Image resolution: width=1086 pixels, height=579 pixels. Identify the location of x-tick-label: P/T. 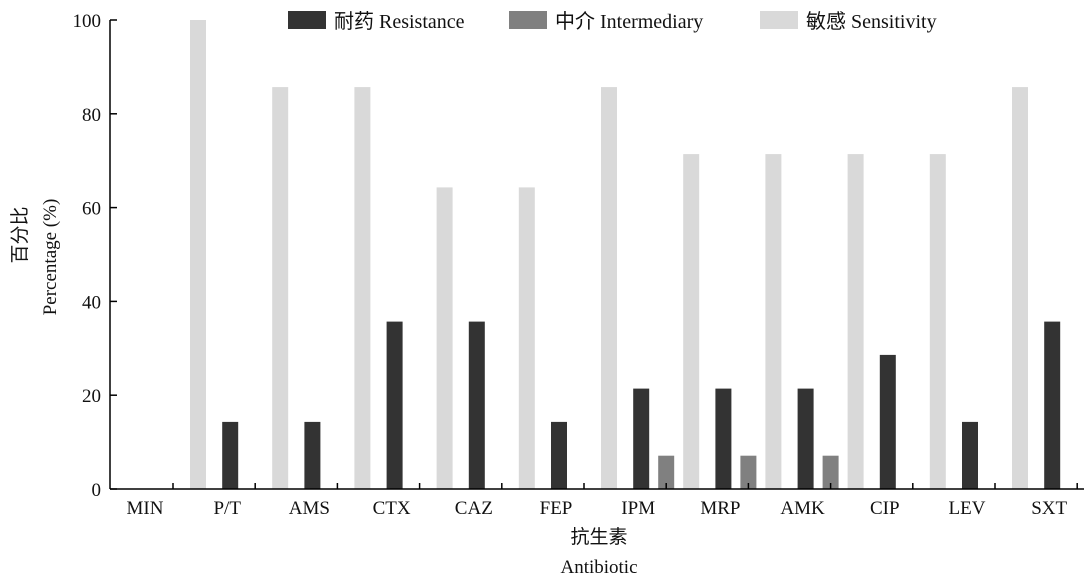
(227, 508).